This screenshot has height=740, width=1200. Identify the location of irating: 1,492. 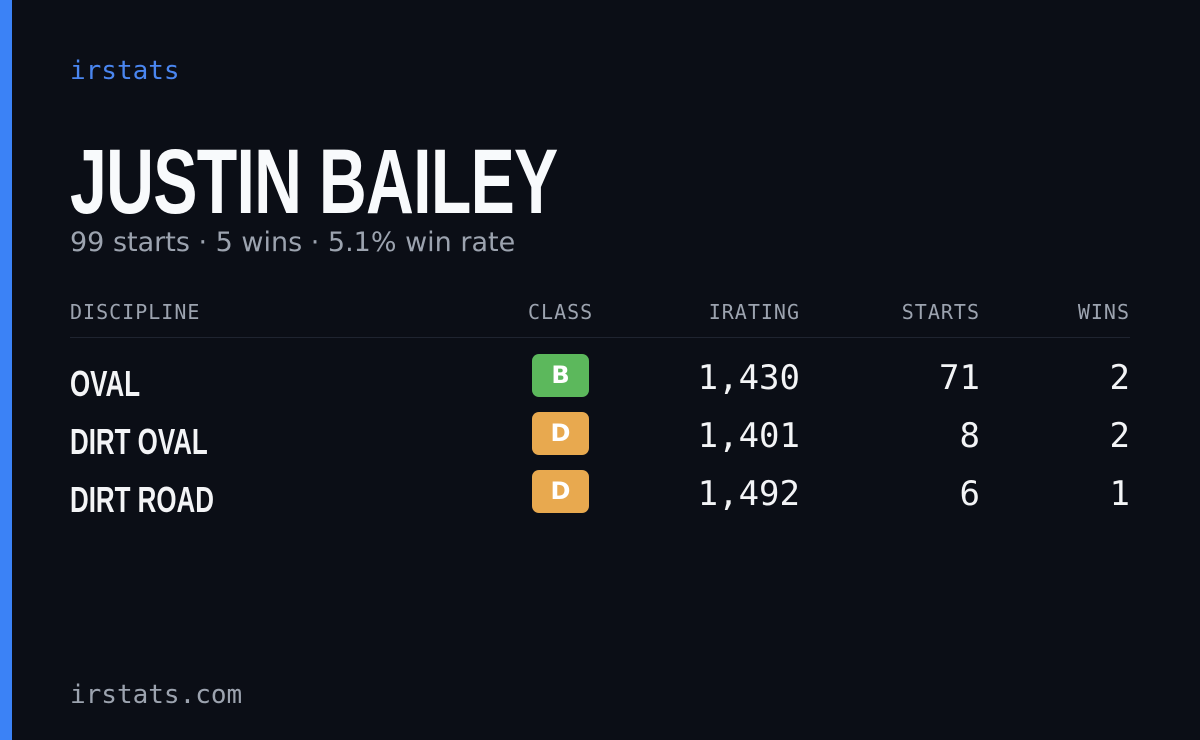
(748, 494).